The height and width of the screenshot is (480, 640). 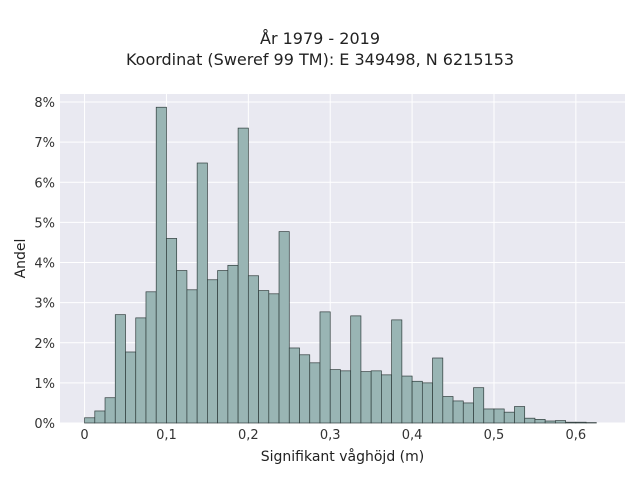 I want to click on x-tick-label: 0,6, so click(x=576, y=435).